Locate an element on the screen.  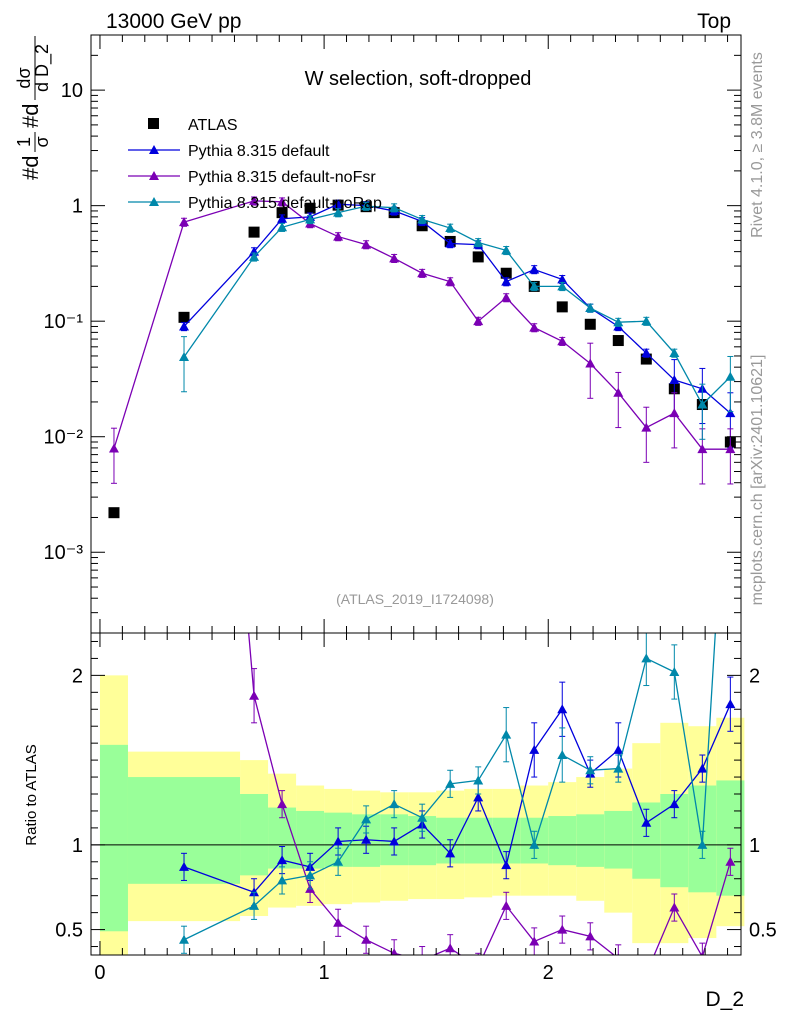
series-line-default is located at coordinates (457, 308).